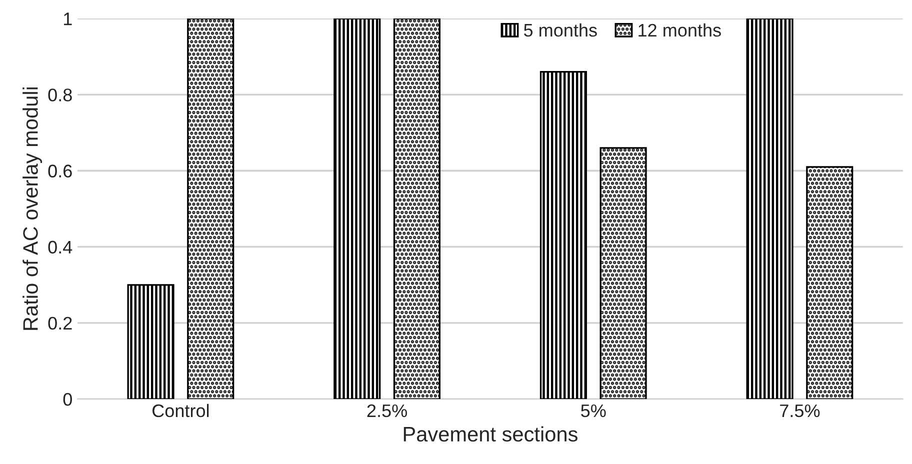 This screenshot has height=464, width=912. I want to click on legend-label: 5 months, so click(560, 30).